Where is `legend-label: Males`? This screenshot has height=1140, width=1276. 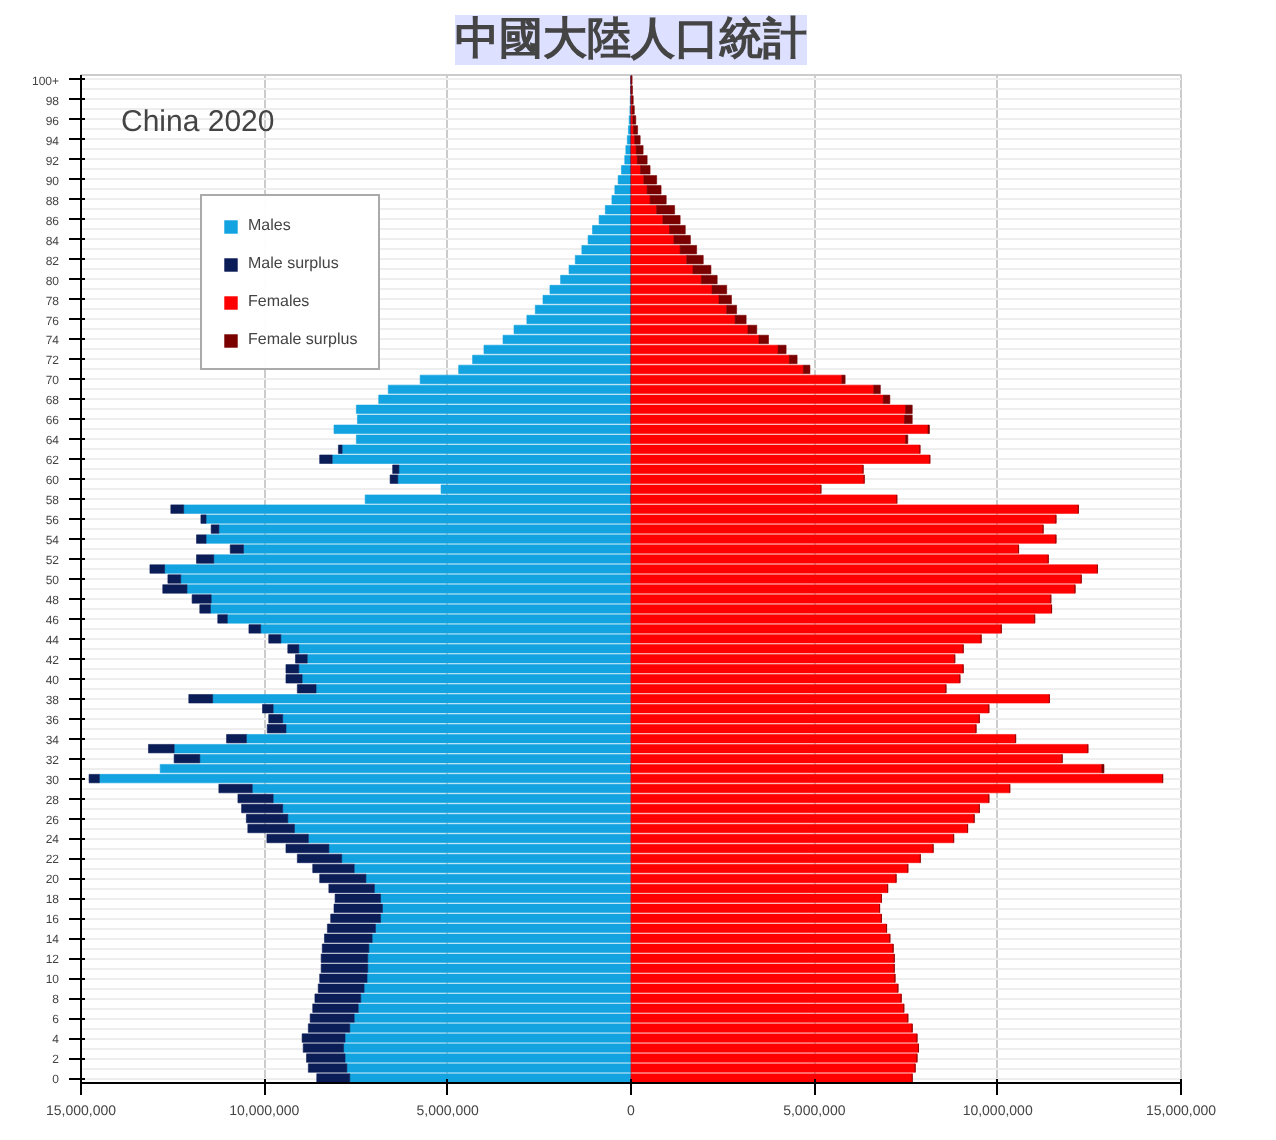
legend-label: Males is located at coordinates (269, 225).